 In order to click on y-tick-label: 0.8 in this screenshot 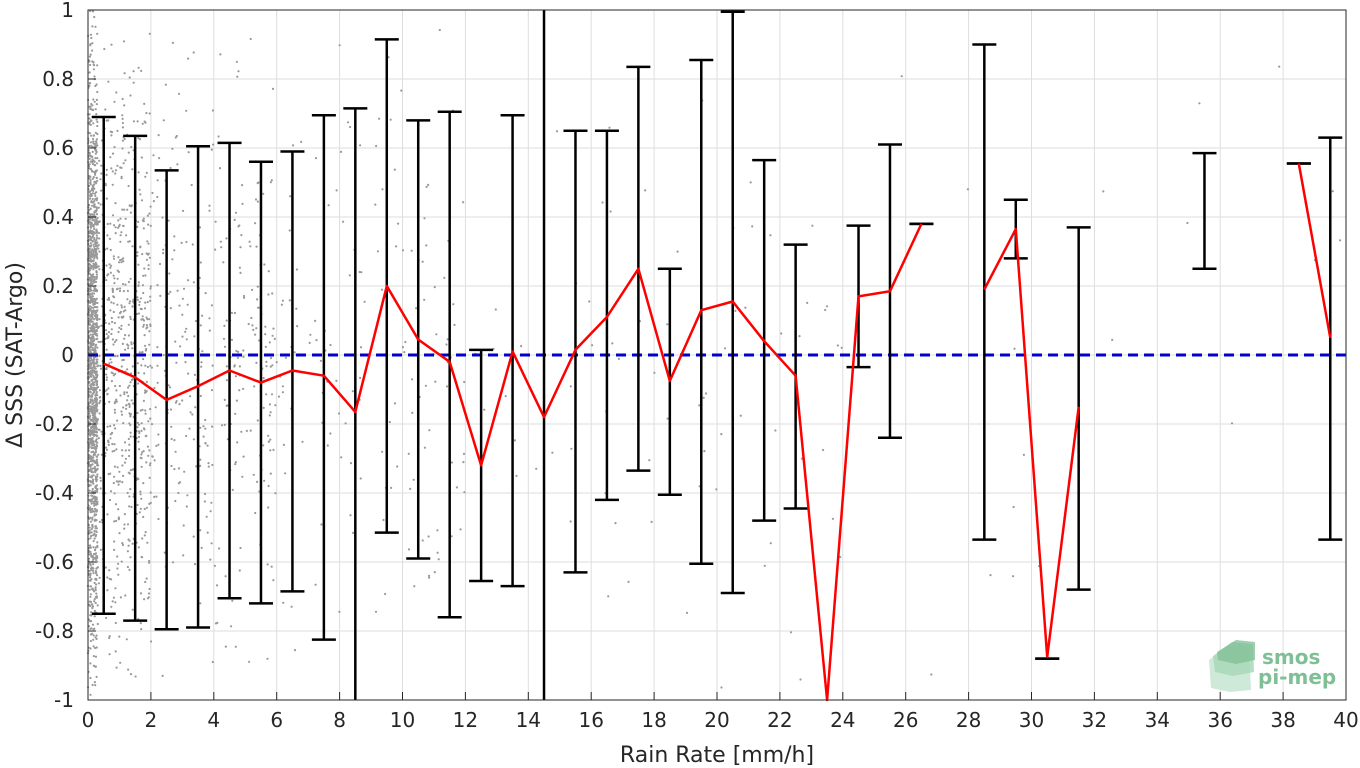, I will do `click(58, 79)`.